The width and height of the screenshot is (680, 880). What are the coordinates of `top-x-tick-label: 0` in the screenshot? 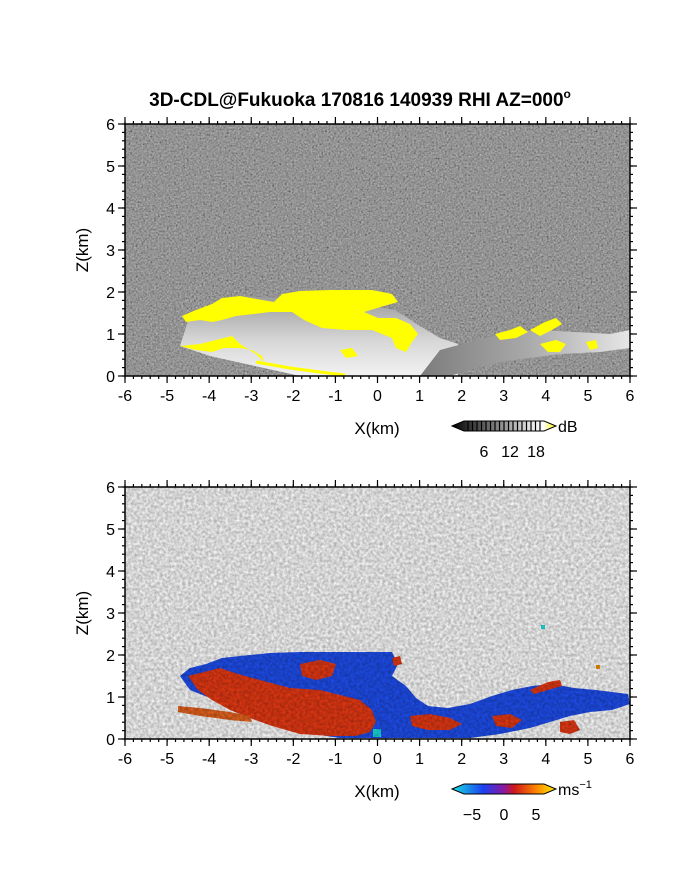 It's located at (377, 396).